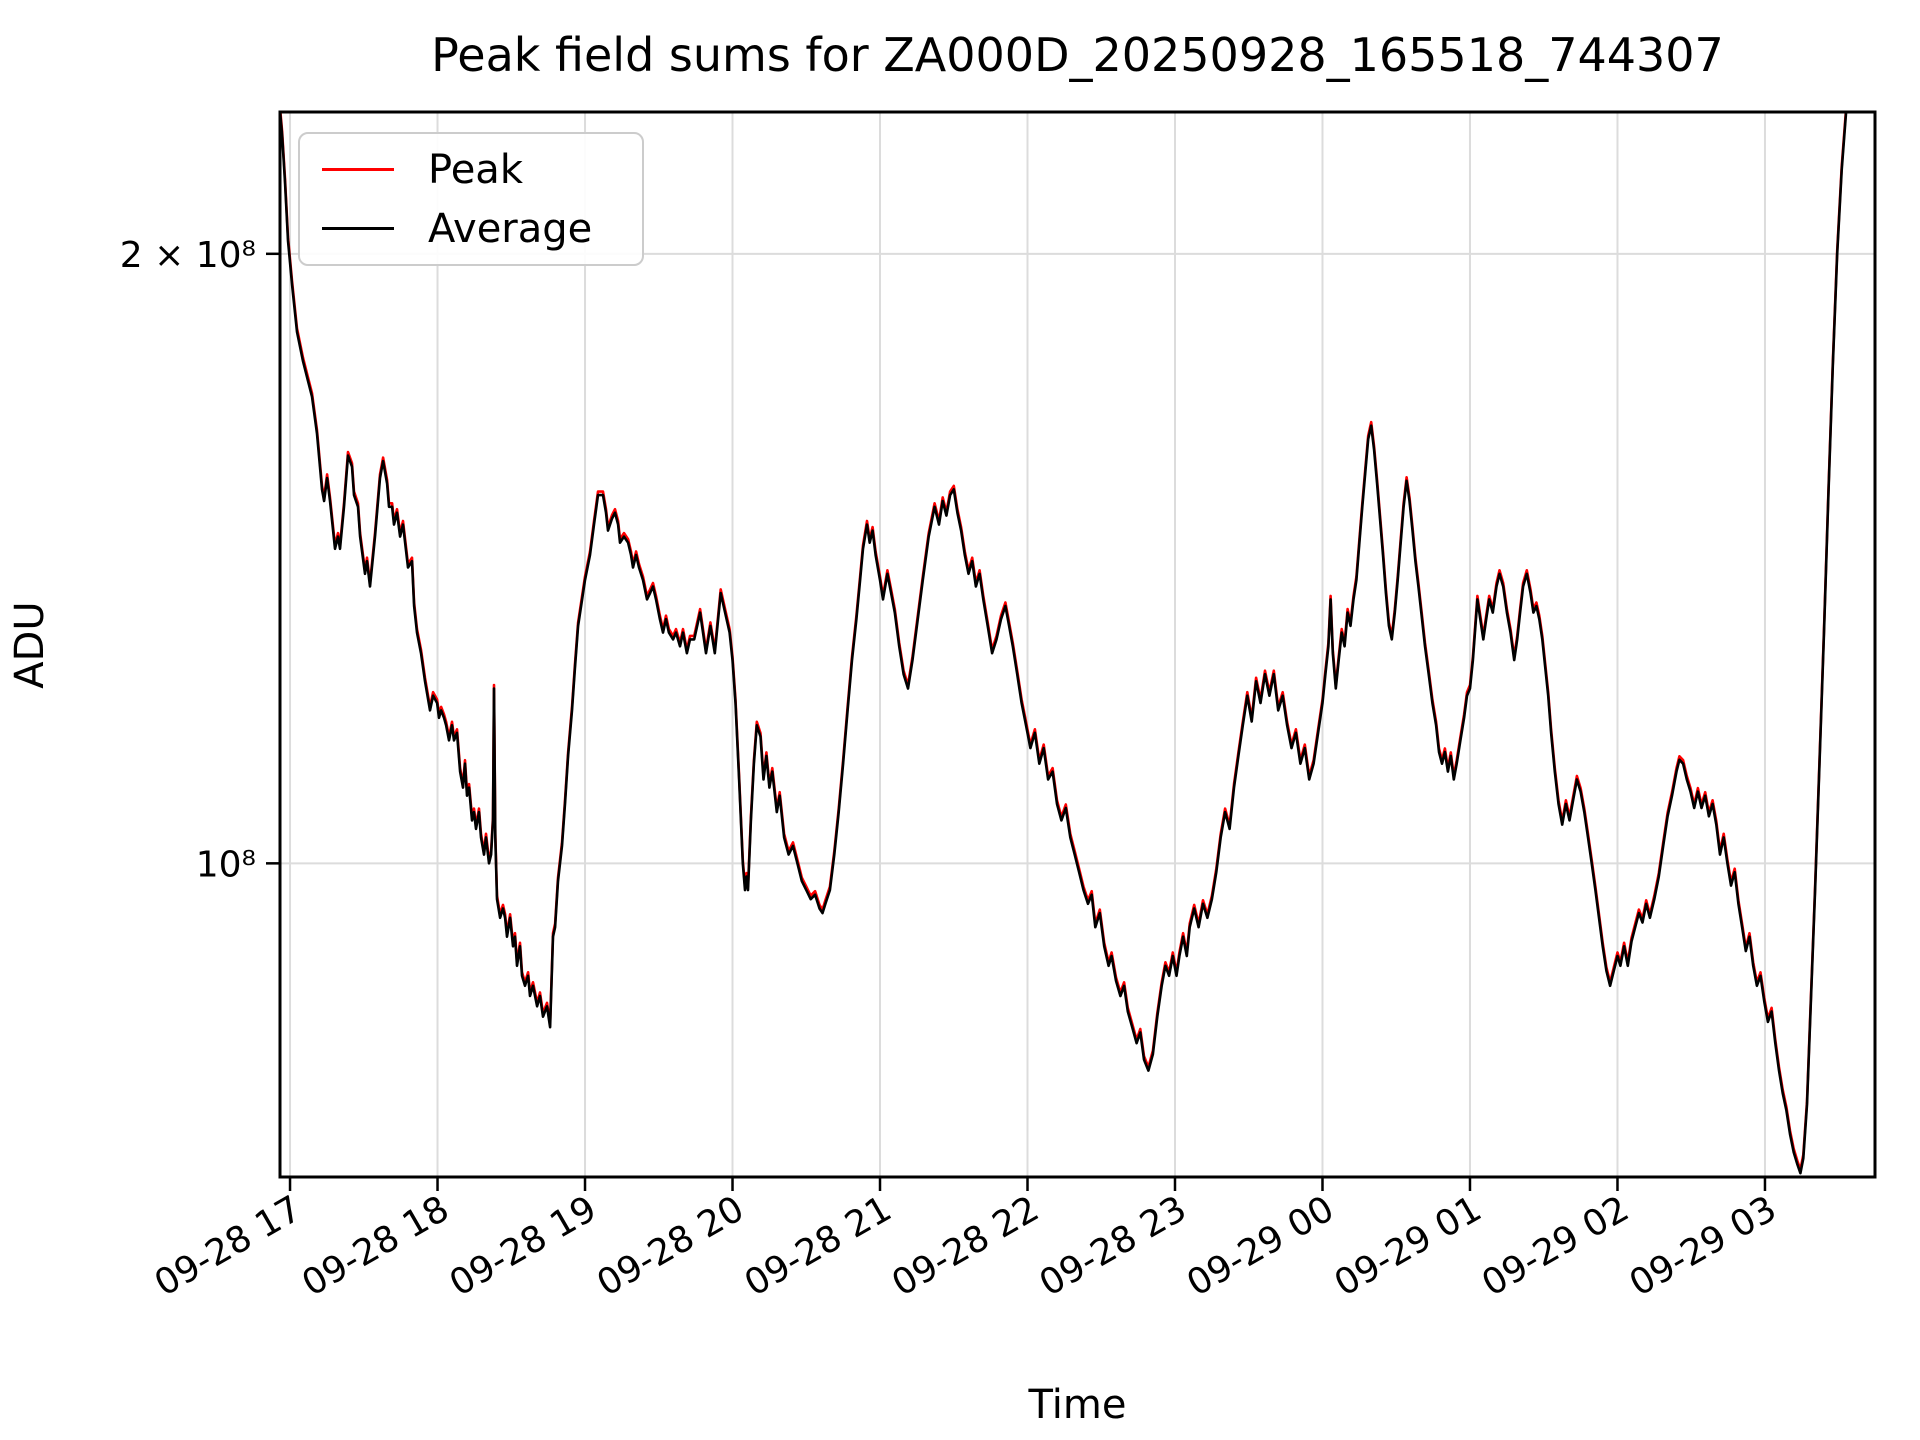  Describe the element at coordinates (375, 1246) in the screenshot. I see `x-tick-label: 09-28 18` at that location.